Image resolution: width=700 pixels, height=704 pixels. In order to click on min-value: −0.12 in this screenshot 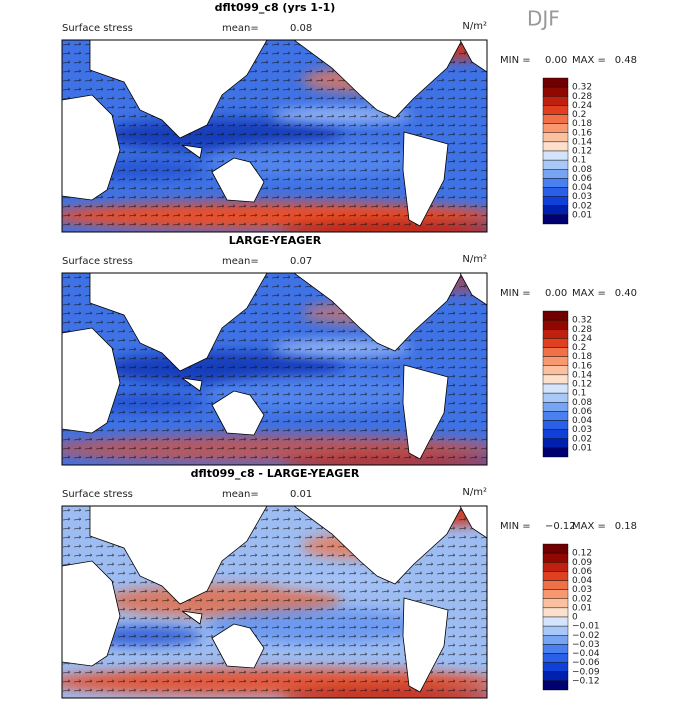, I will do `click(560, 526)`.